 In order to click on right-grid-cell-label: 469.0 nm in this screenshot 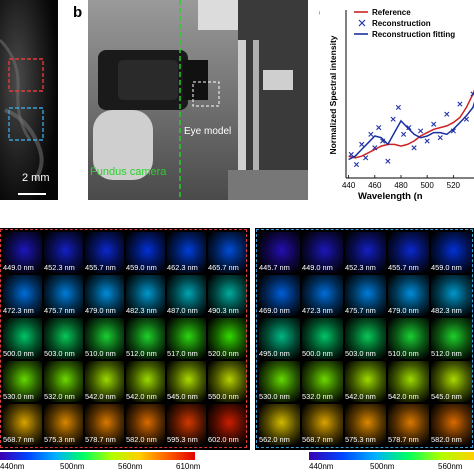, I will do `click(274, 310)`.